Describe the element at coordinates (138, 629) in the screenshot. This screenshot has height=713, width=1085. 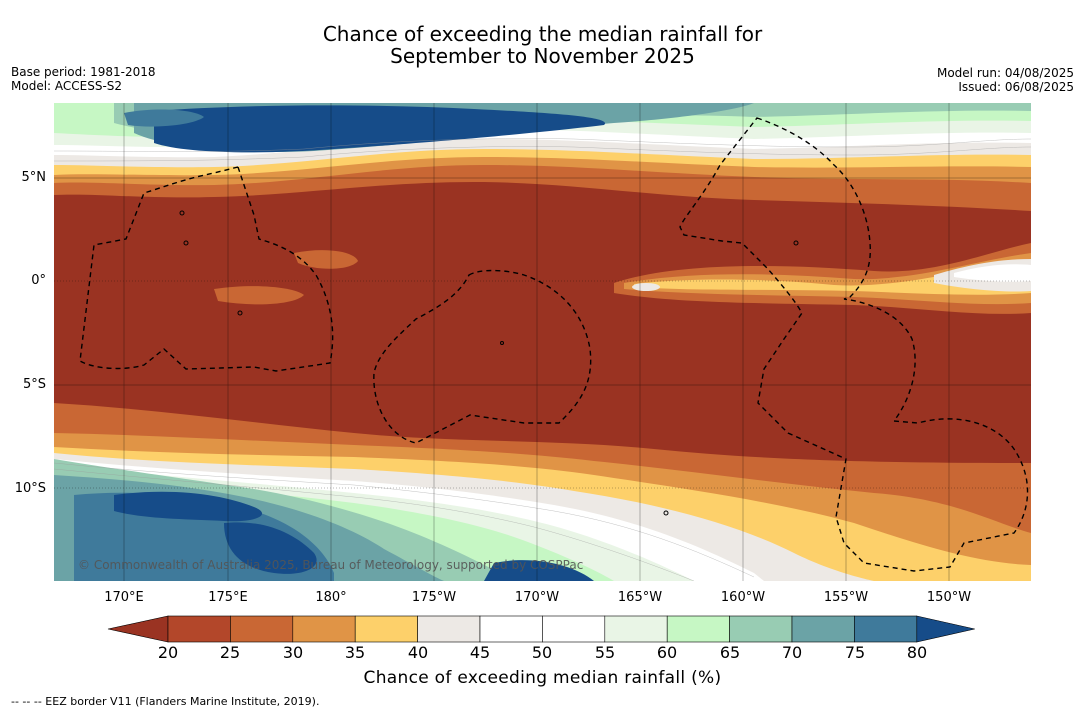
I see `colorbar-extend-low` at that location.